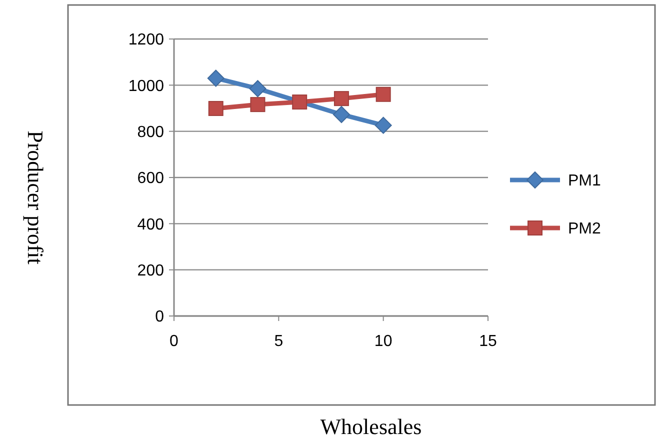  I want to click on y-tick-label: 1200, so click(146, 40).